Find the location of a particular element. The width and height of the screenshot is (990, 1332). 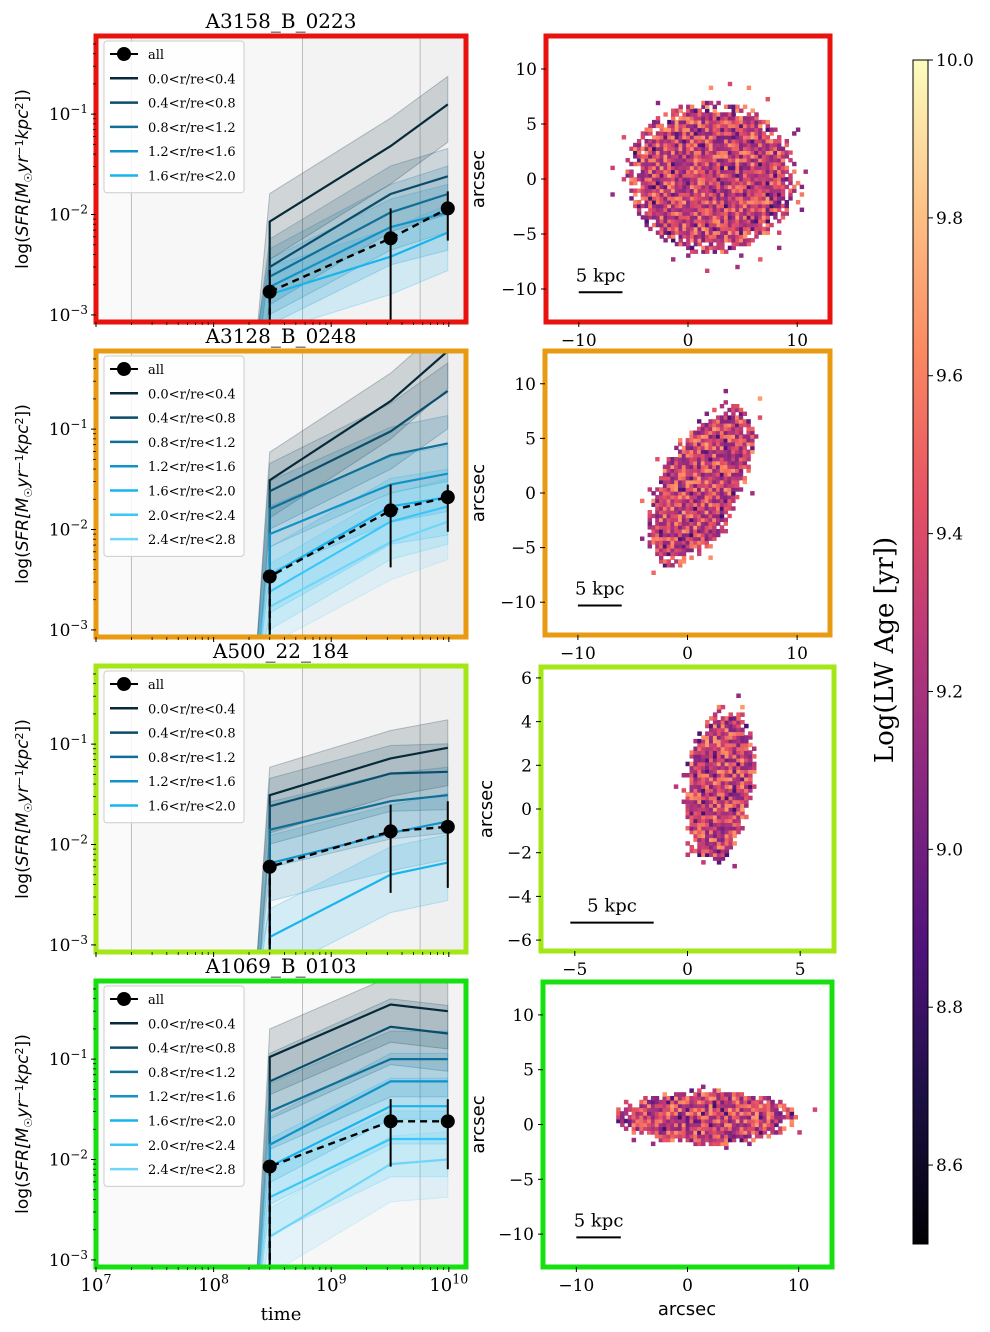

y-axis-label: log(SFR[M☉yr−1kpc2]) is located at coordinates (24, 809).